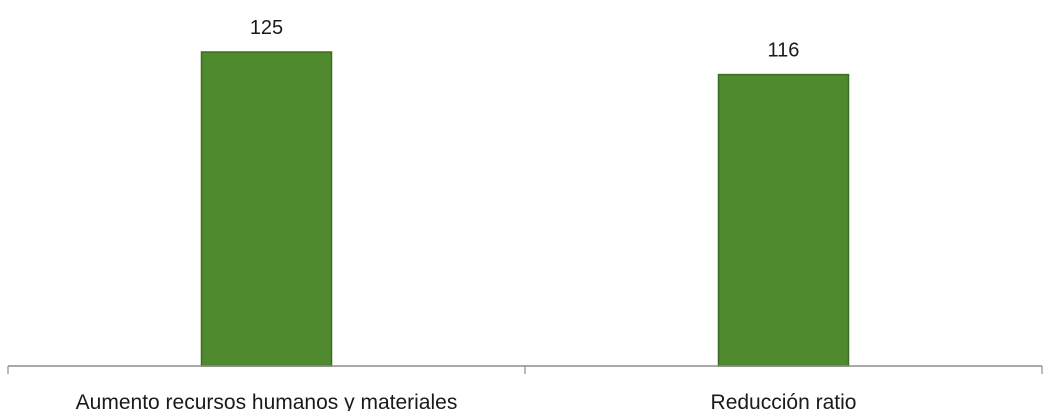 This screenshot has width=1049, height=411. What do you see at coordinates (784, 51) in the screenshot?
I see `data-label-1: 116` at bounding box center [784, 51].